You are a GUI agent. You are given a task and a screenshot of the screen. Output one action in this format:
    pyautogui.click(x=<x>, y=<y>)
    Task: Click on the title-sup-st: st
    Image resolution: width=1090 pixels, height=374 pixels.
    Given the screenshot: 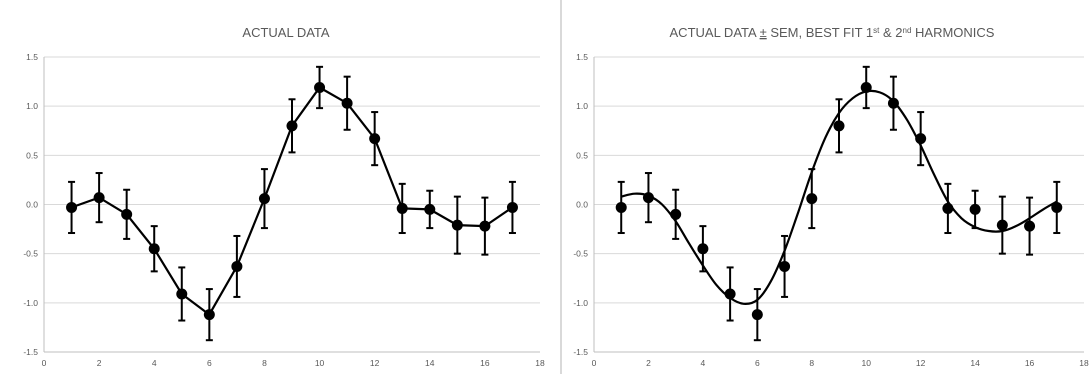 What is the action you would take?
    pyautogui.click(x=876, y=30)
    